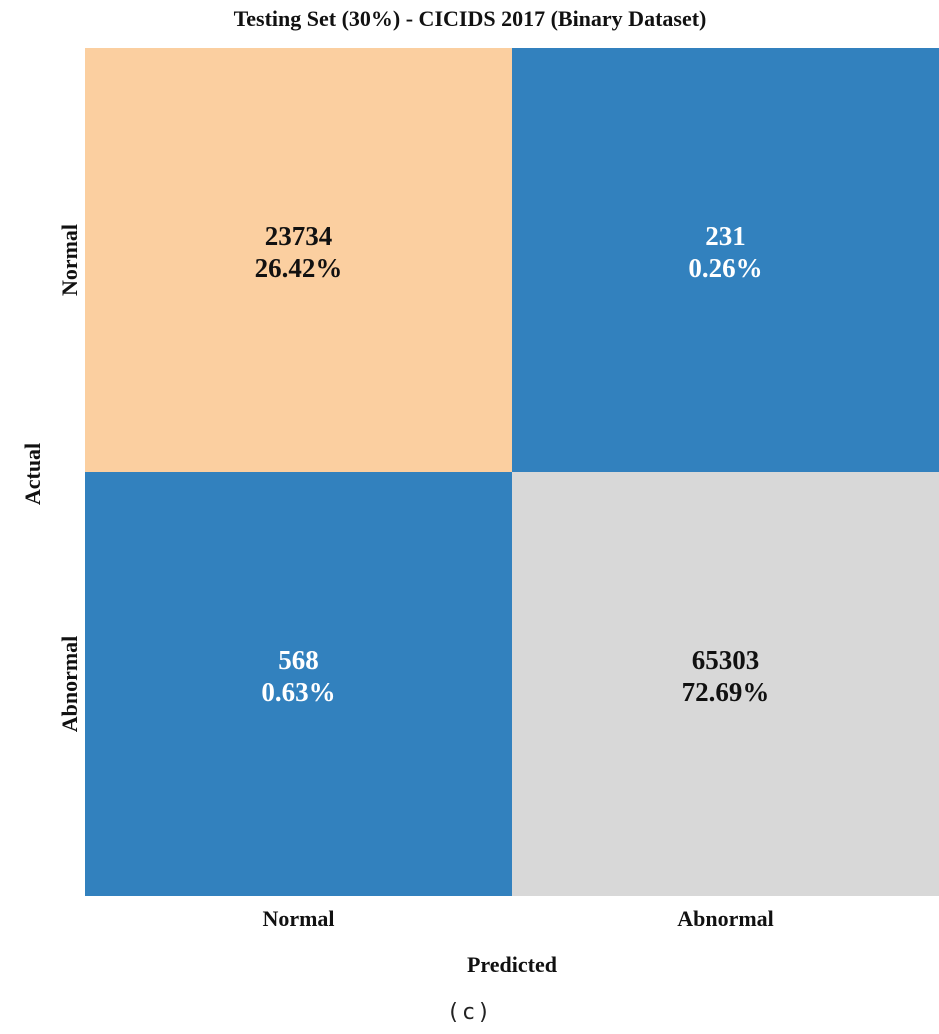  What do you see at coordinates (298, 692) in the screenshot?
I see `cell-abnormal-normal-percent: 0.63%` at bounding box center [298, 692].